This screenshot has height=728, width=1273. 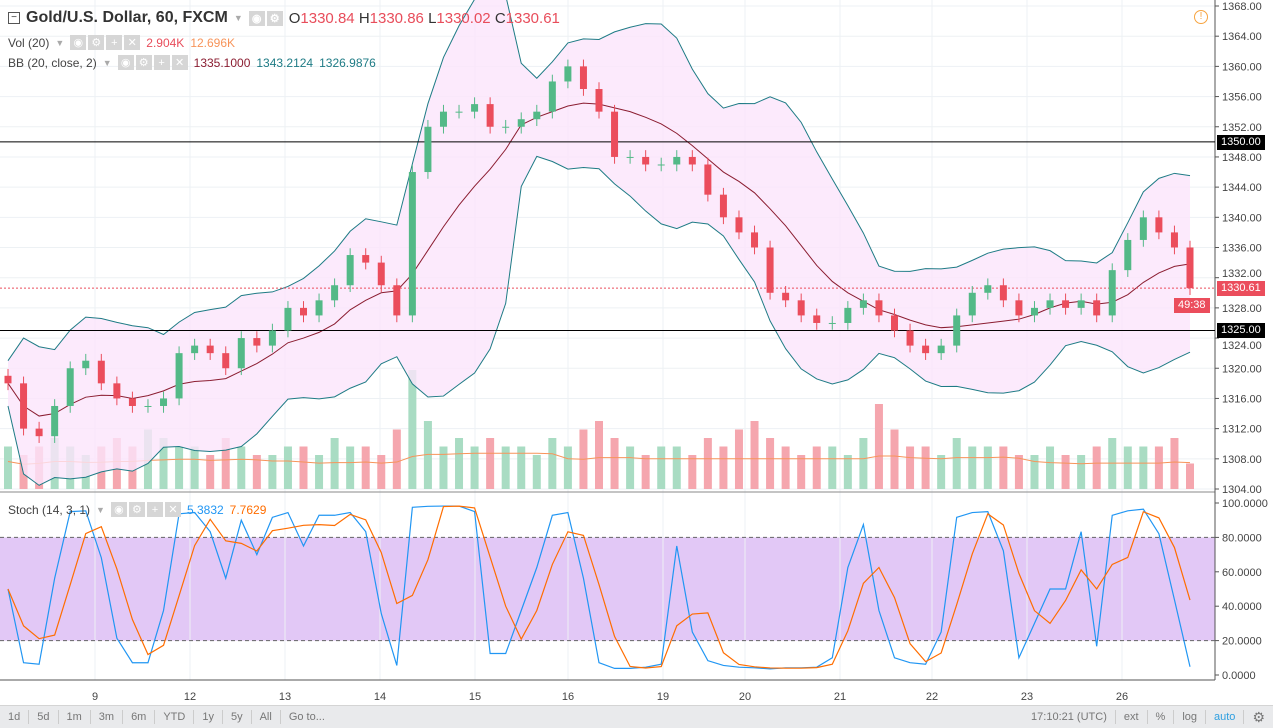 What do you see at coordinates (1242, 490) in the screenshot?
I see `y-tick-label: 1304.00` at bounding box center [1242, 490].